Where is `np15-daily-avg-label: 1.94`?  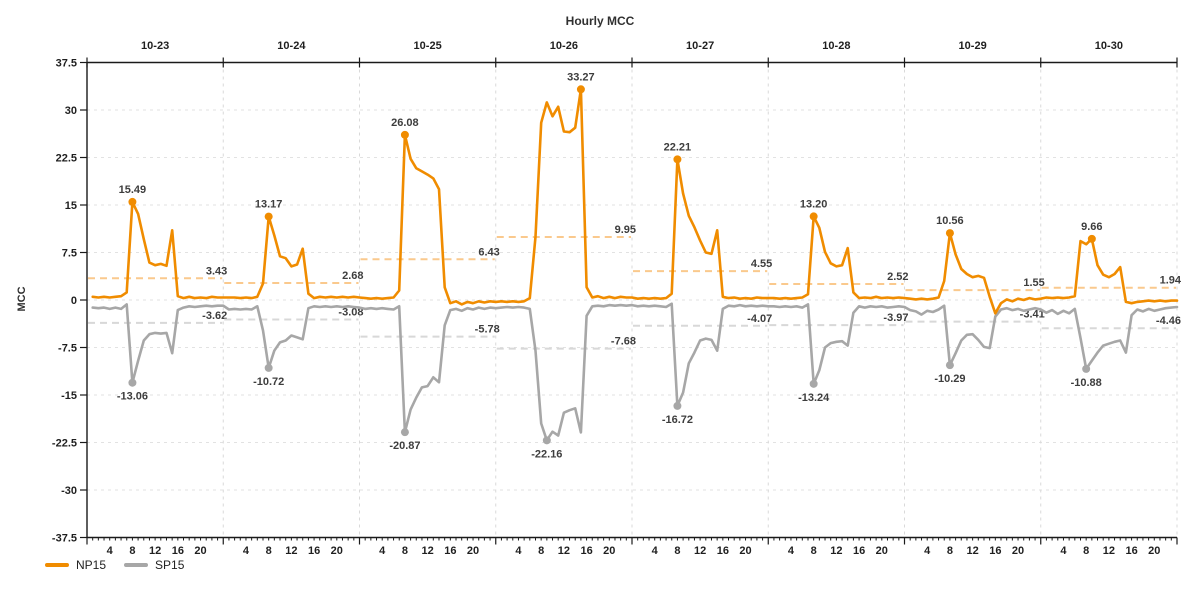
np15-daily-avg-label: 1.94 is located at coordinates (1171, 281).